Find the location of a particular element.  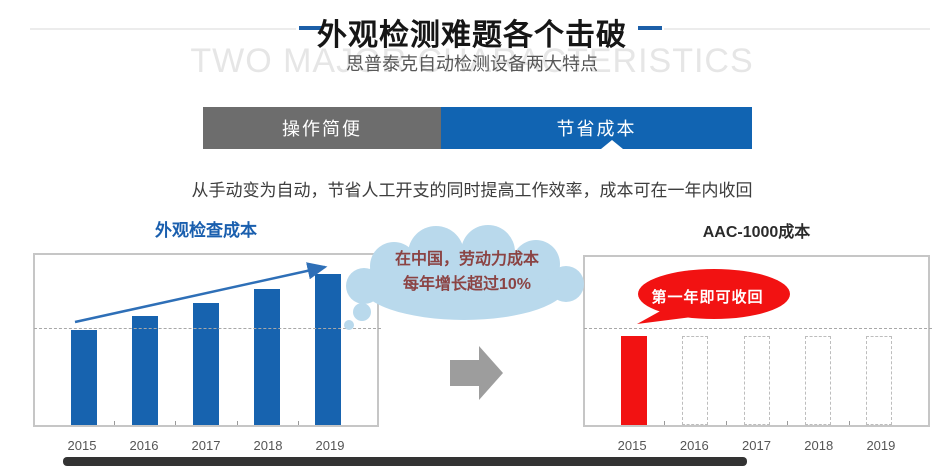

left-chart-panel is located at coordinates (207, 340).